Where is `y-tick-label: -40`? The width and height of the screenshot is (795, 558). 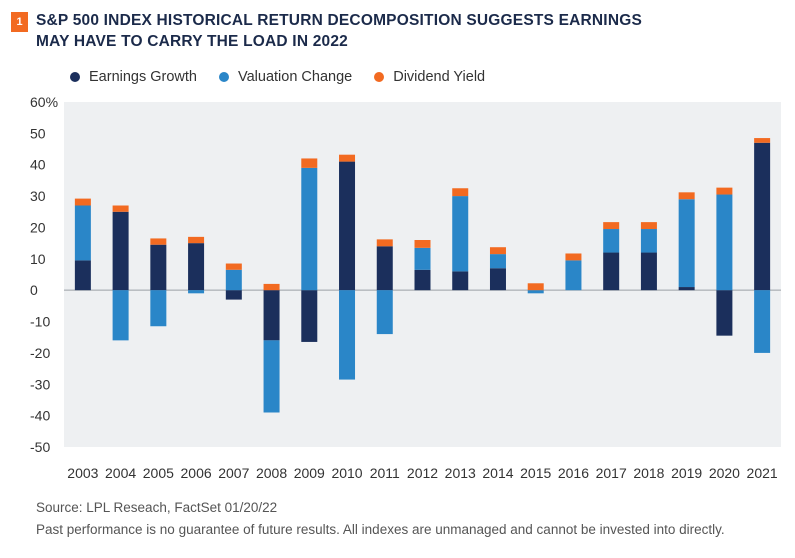 y-tick-label: -40 is located at coordinates (40, 416).